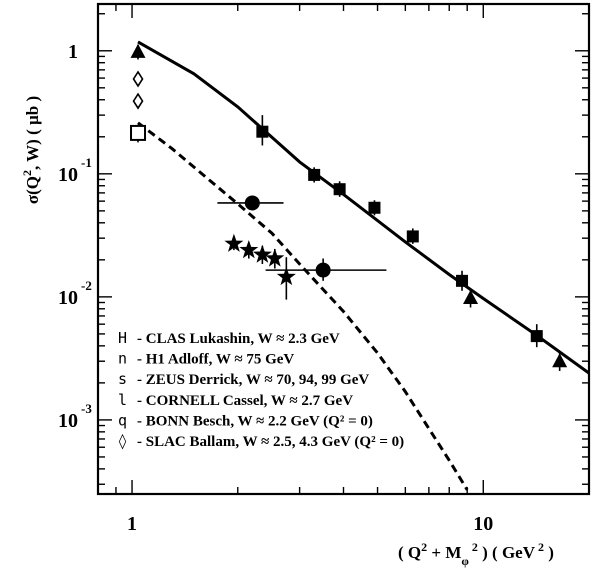  I want to click on y-tick-exponent: -3, so click(86, 408).